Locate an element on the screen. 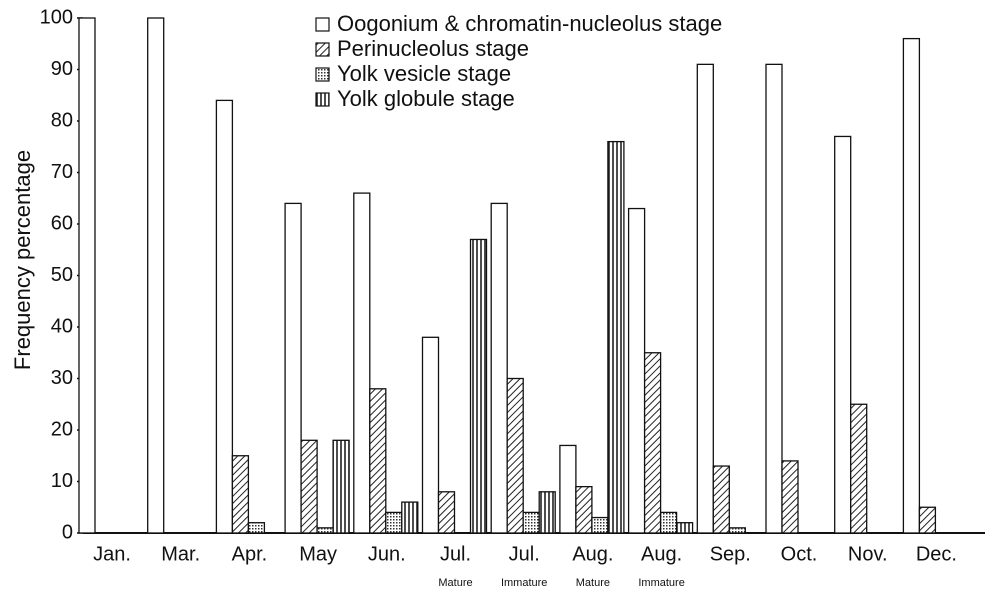  x-tick-label: Oct. is located at coordinates (799, 554).